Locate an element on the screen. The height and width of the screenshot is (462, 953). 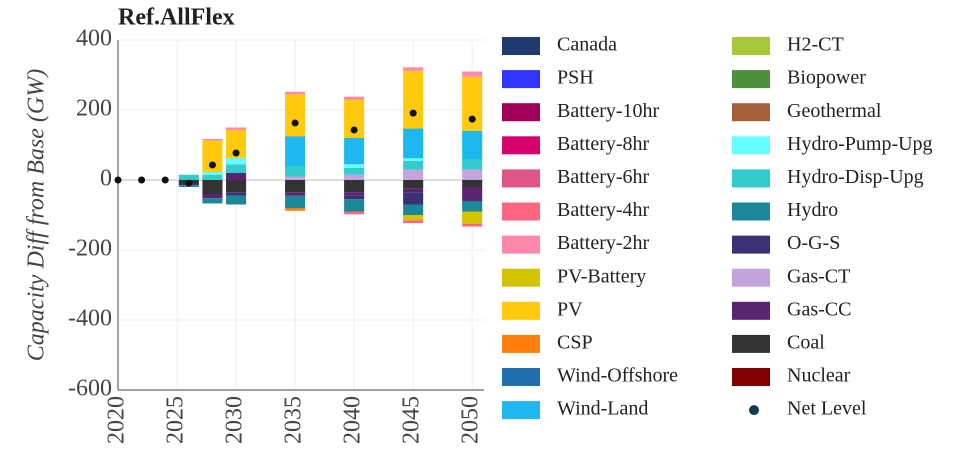
legend-label: PV-Battery is located at coordinates (601, 276).